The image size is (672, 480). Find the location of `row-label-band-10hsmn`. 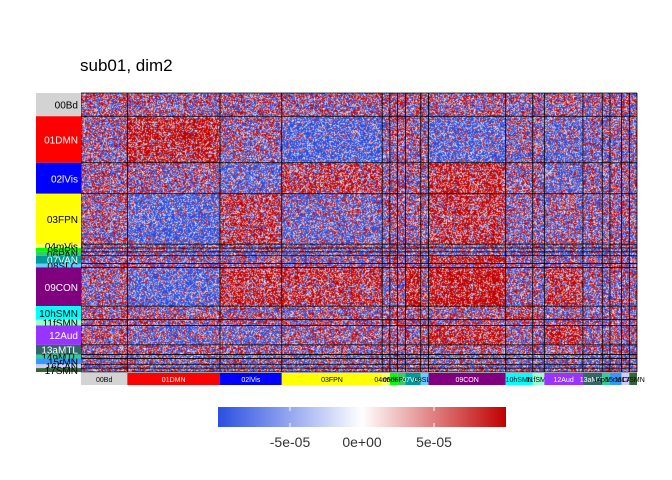

row-label-band-10hsmn is located at coordinates (58, 313).